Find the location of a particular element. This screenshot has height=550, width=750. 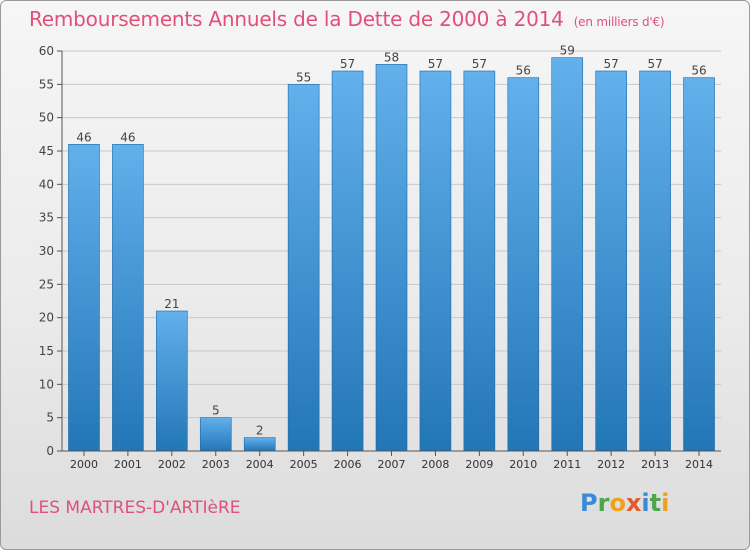

data-label: 21 is located at coordinates (171, 304).